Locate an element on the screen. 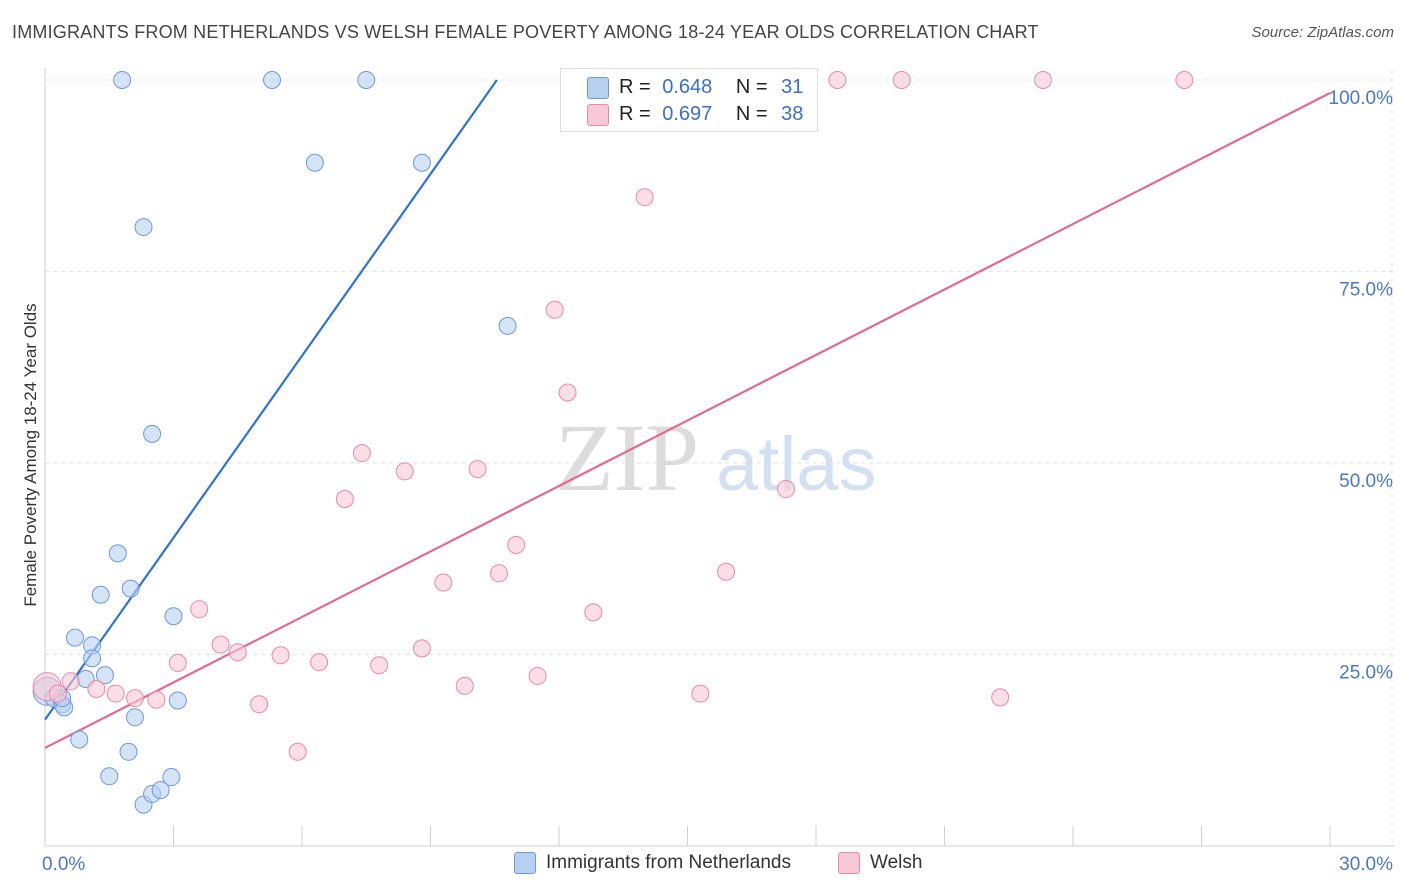 The width and height of the screenshot is (1406, 892). series-legend-welsh: Welsh is located at coordinates (880, 863).